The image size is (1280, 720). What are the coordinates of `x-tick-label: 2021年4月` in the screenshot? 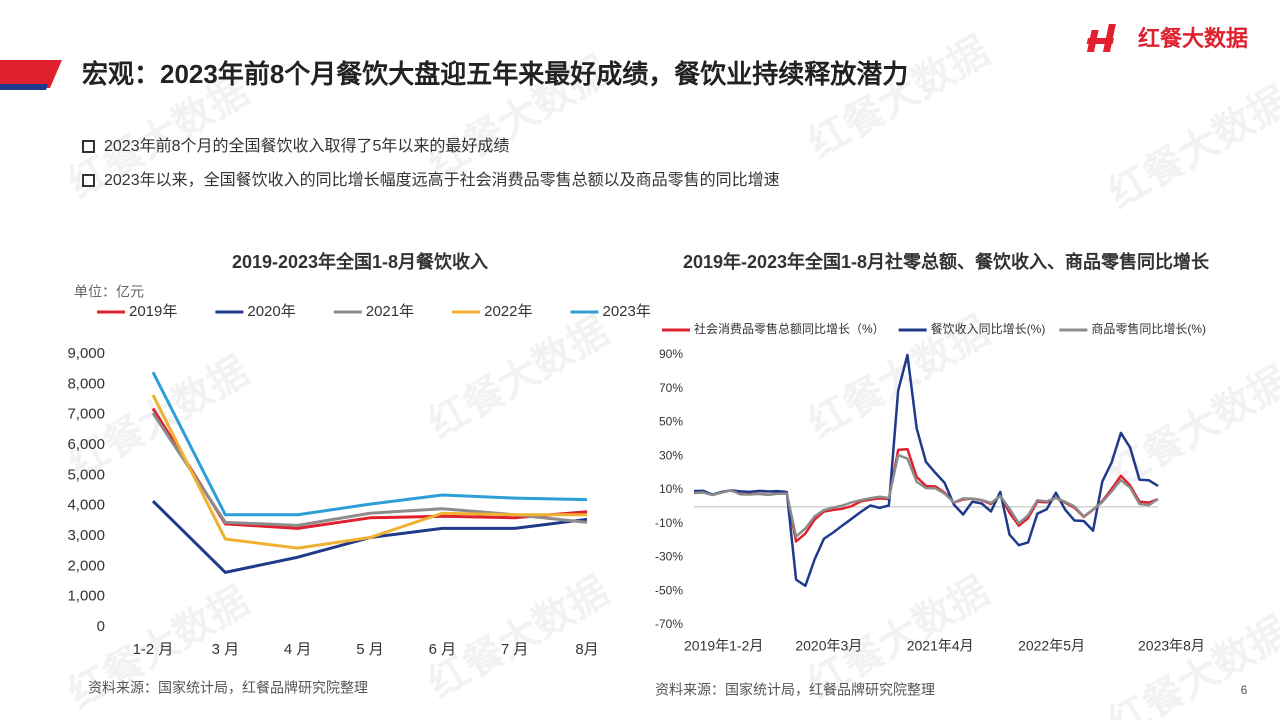 It's located at (940, 646).